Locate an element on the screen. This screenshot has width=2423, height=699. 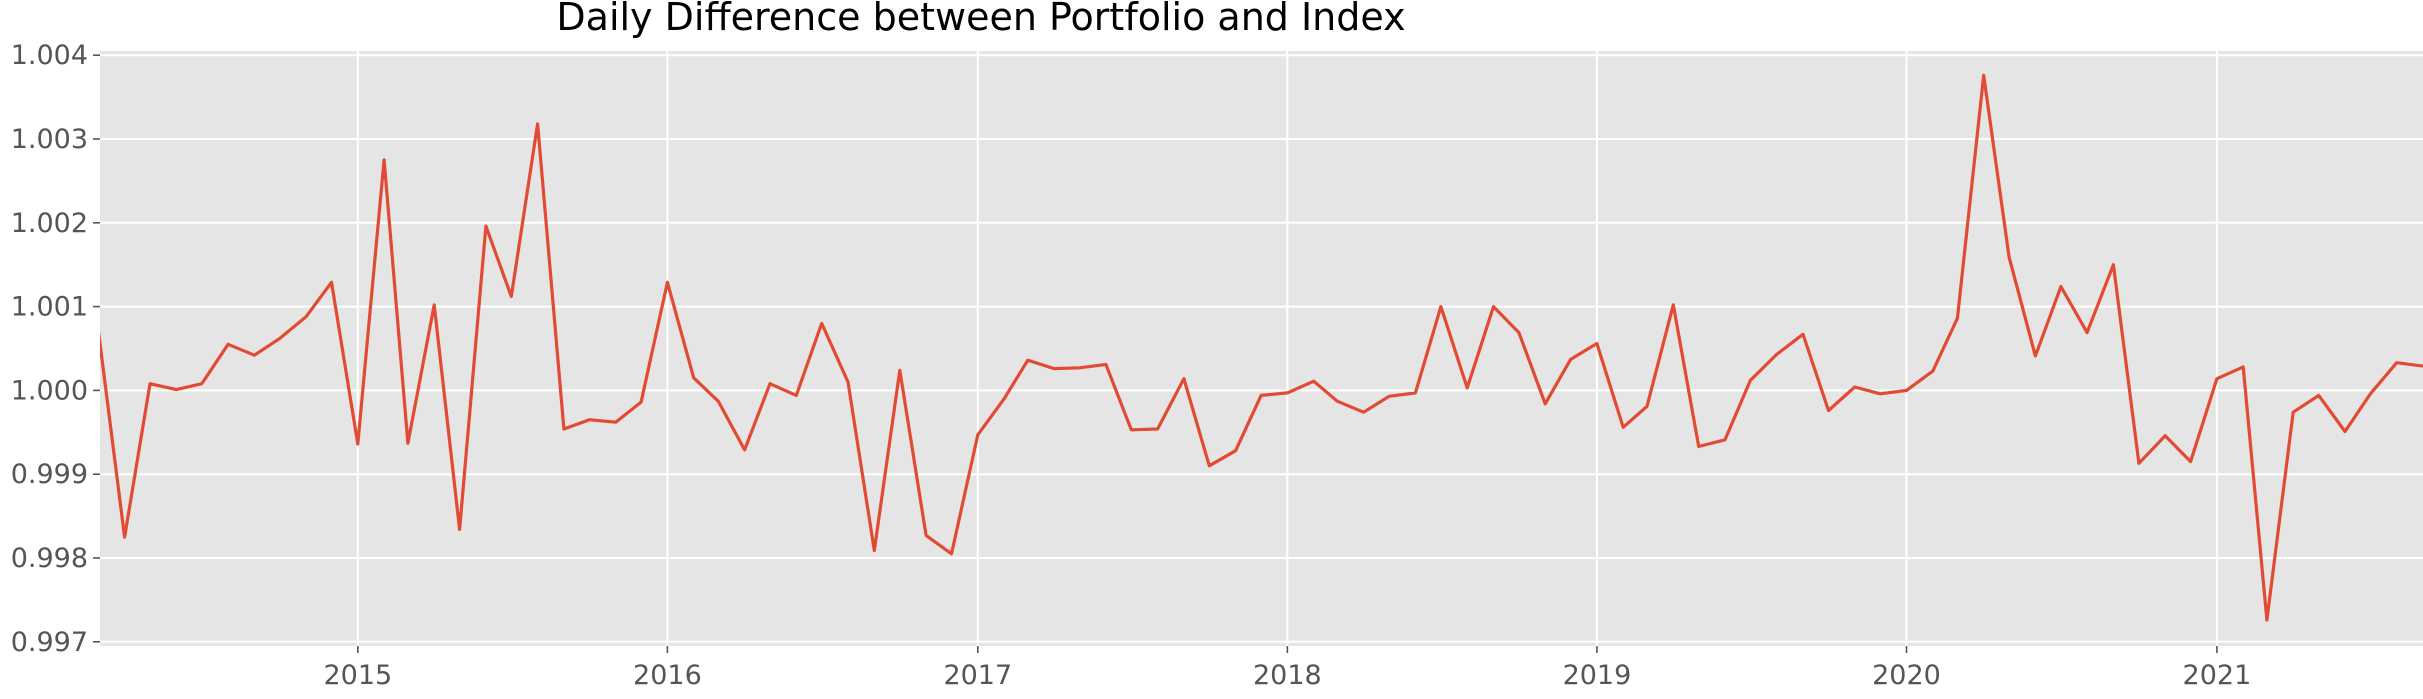
x-tick-label: 2018 is located at coordinates (1287, 675).